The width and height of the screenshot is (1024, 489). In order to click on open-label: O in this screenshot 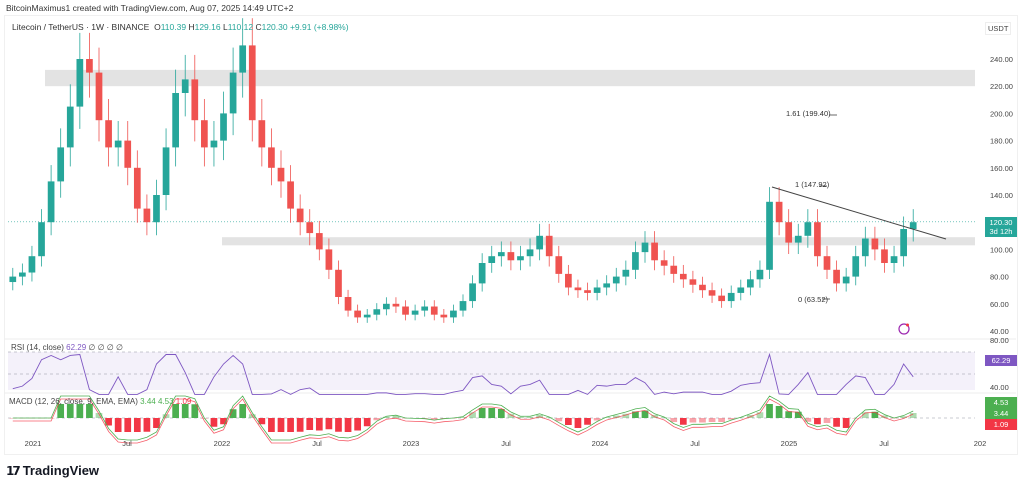, I will do `click(157, 27)`.